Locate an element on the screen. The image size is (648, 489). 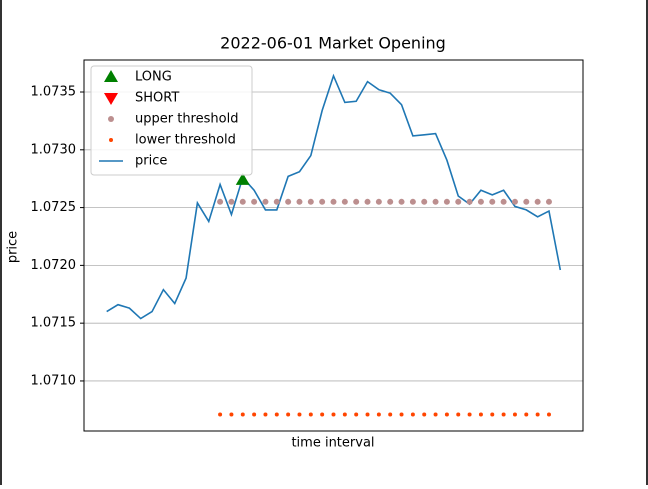
legend-box is located at coordinates (171, 120).